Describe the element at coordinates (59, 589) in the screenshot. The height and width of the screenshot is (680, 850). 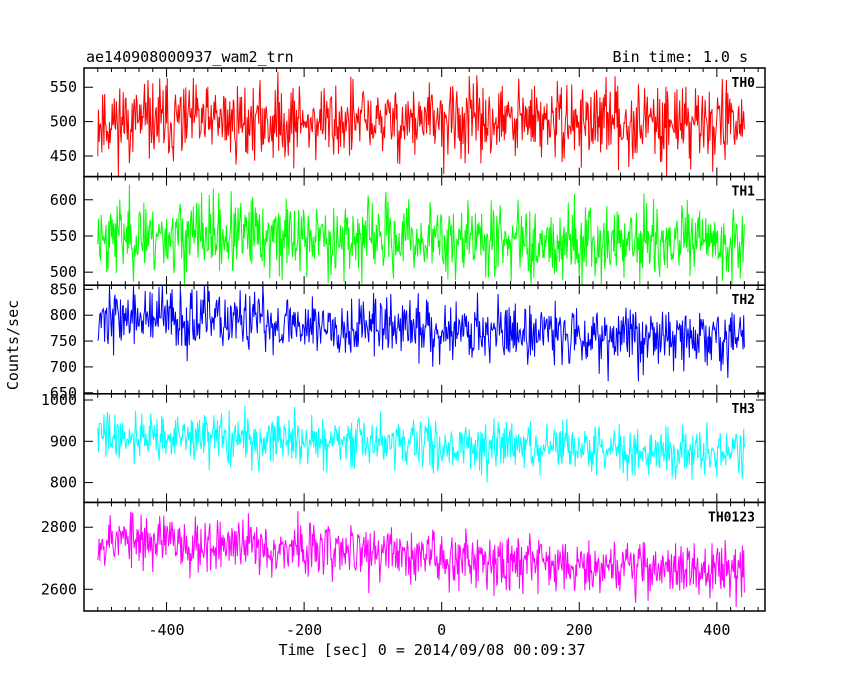
I see `y-tick-label: 2600` at that location.